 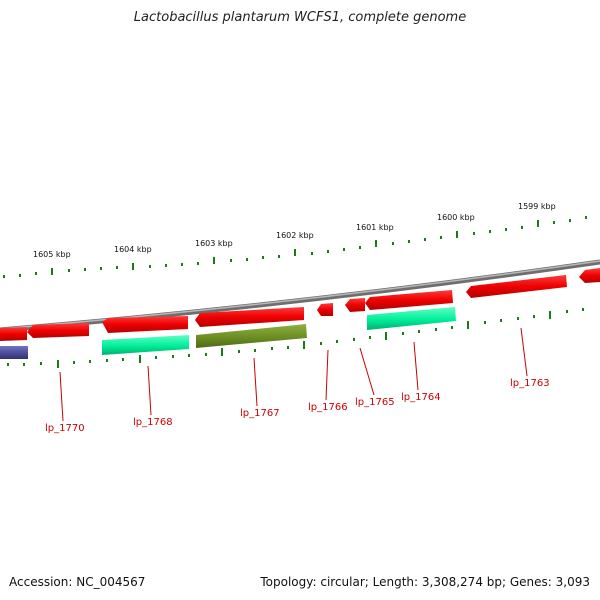 I want to click on gene-label-lp_1766: lp_1766, so click(x=328, y=407).